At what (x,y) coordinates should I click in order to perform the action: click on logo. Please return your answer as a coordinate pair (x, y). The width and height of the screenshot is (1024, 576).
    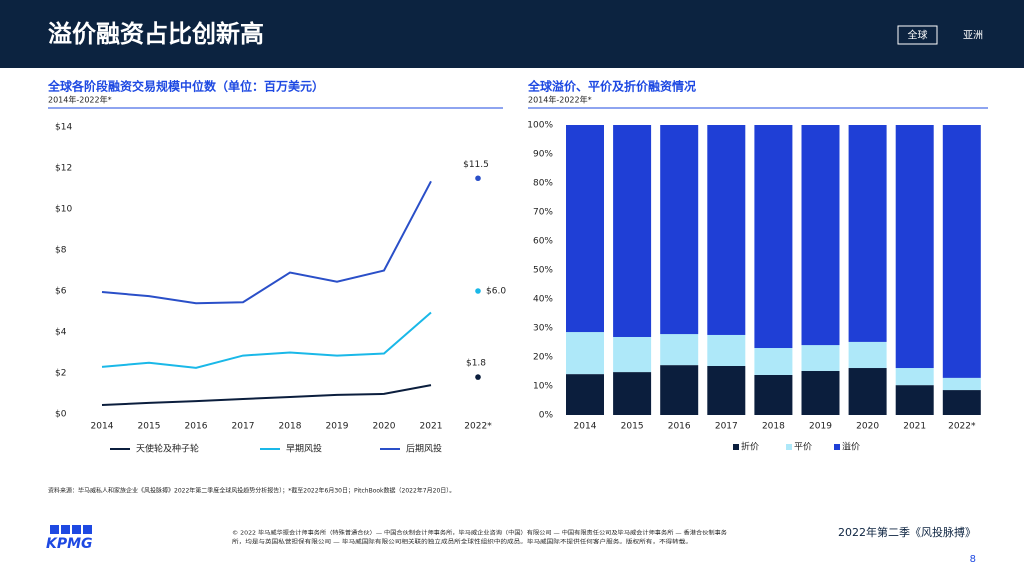
    Looking at the image, I should click on (71, 529).